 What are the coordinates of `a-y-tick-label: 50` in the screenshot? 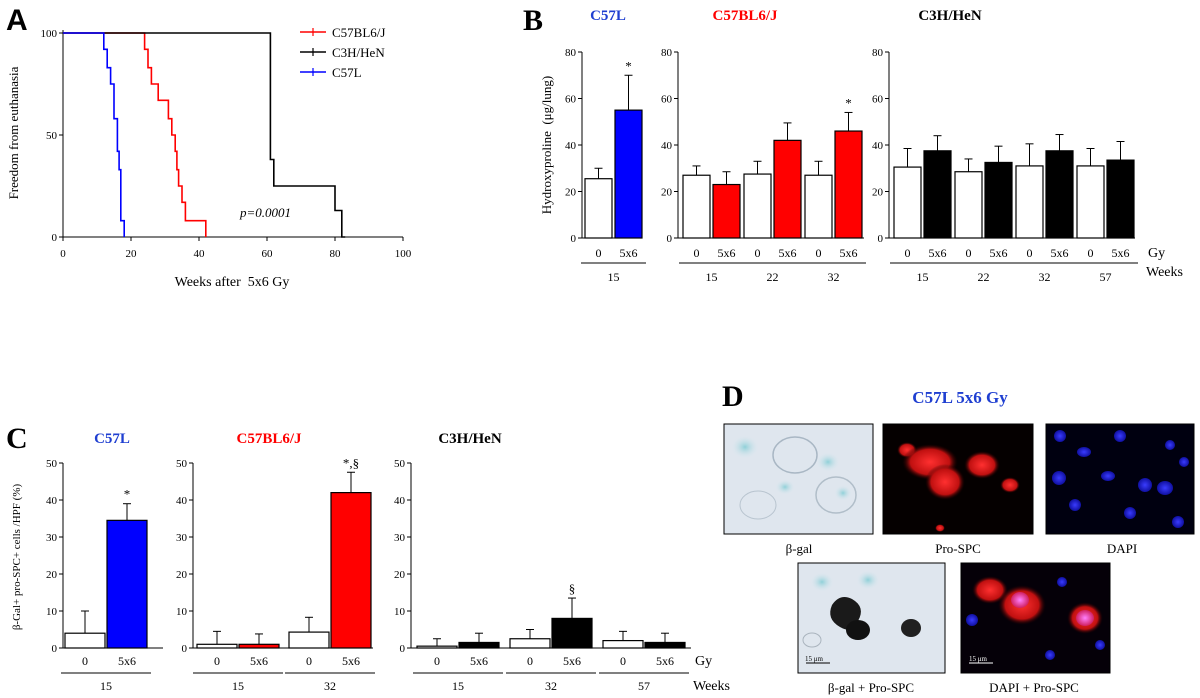 It's located at (52, 136).